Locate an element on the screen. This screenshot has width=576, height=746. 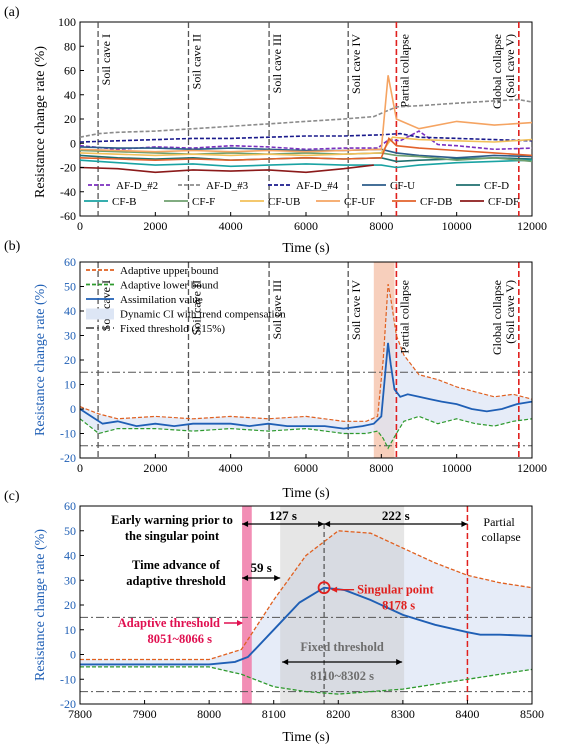
legend-label: CF-UF is located at coordinates (359, 202).